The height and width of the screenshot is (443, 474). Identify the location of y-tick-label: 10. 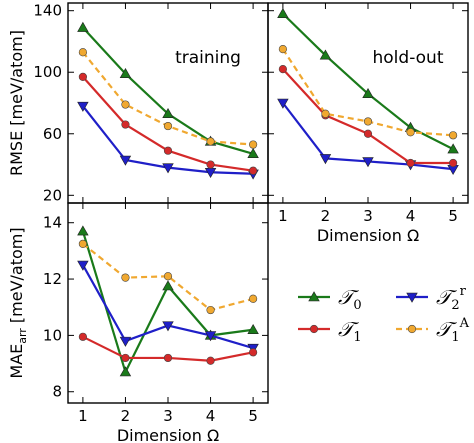
(52, 335).